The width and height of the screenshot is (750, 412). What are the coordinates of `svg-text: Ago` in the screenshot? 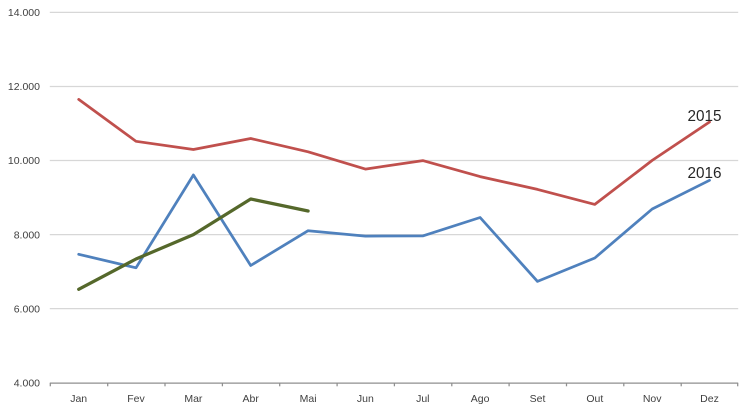 It's located at (480, 399).